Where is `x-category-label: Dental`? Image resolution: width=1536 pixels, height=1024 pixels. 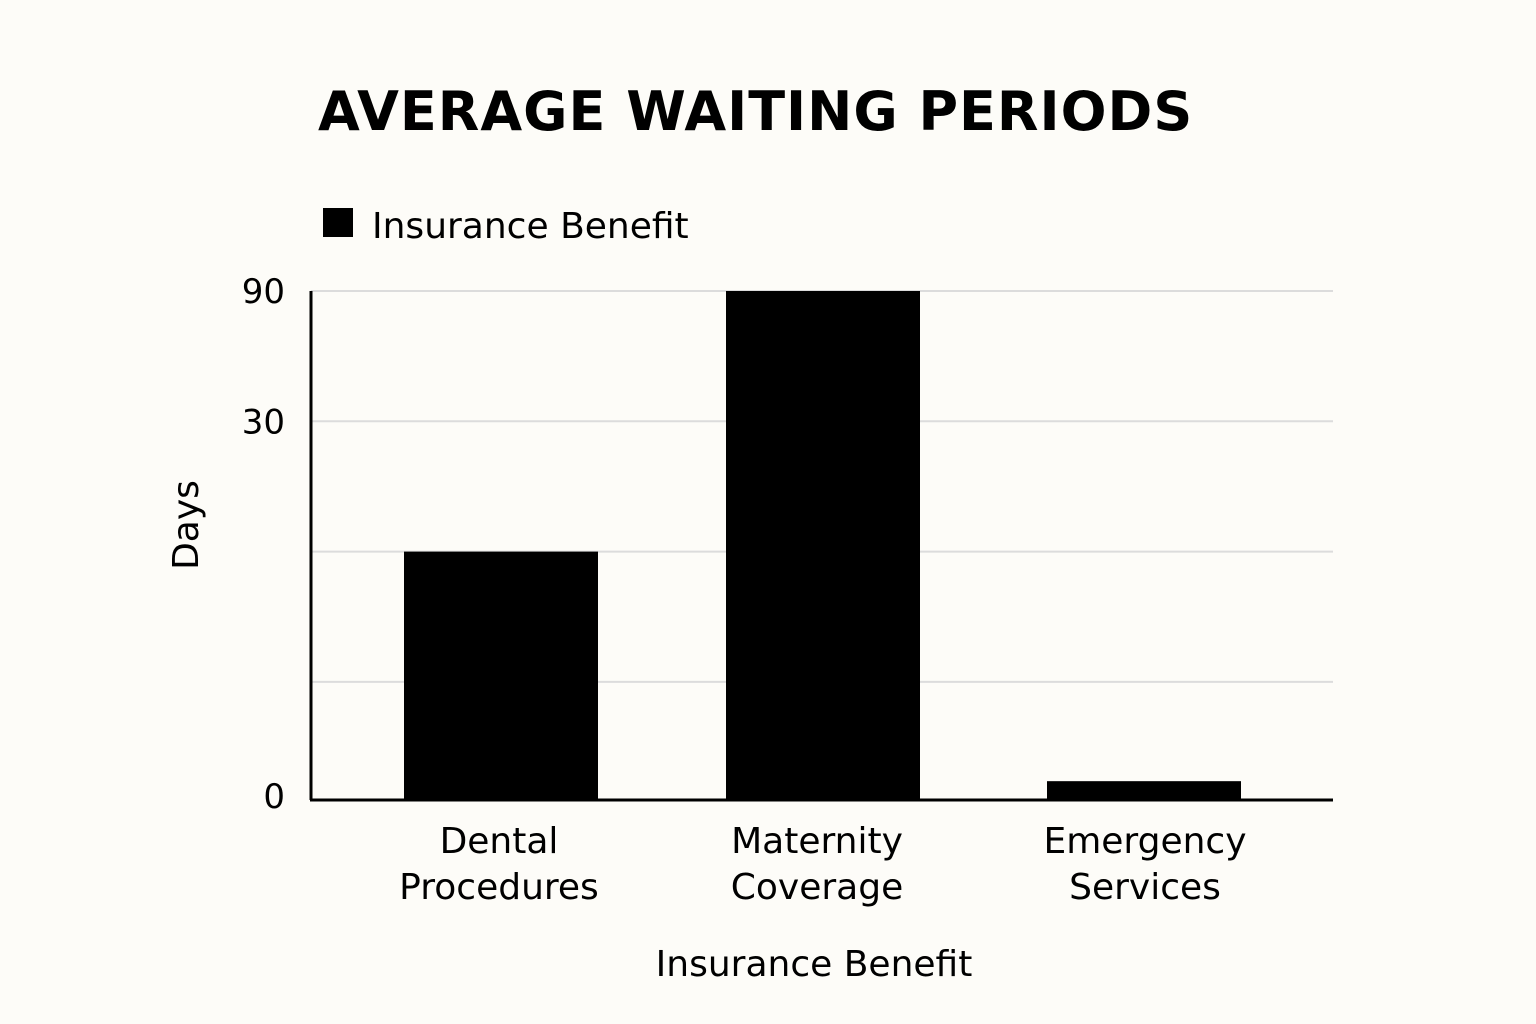 x-category-label: Dental is located at coordinates (499, 841).